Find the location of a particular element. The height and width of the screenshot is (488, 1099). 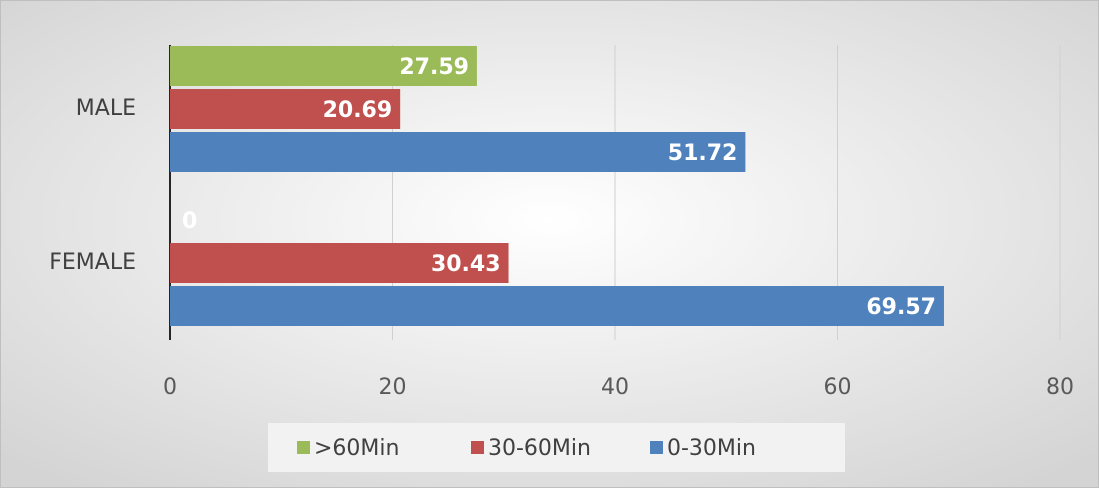

legend-label: >60Min is located at coordinates (356, 448).